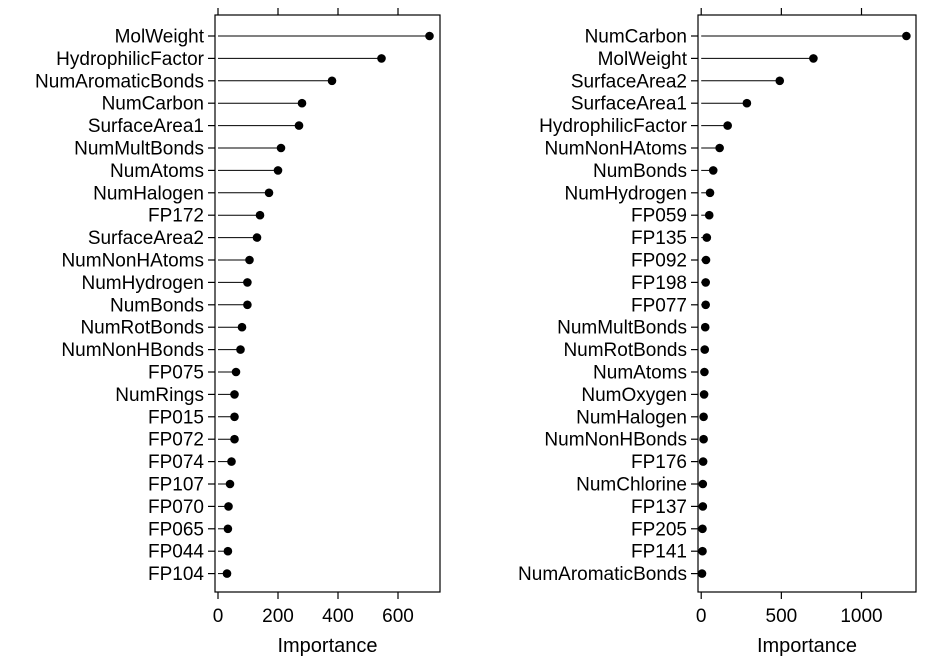 The width and height of the screenshot is (935, 665). Describe the element at coordinates (176, 440) in the screenshot. I see `feature-label: FP072` at that location.